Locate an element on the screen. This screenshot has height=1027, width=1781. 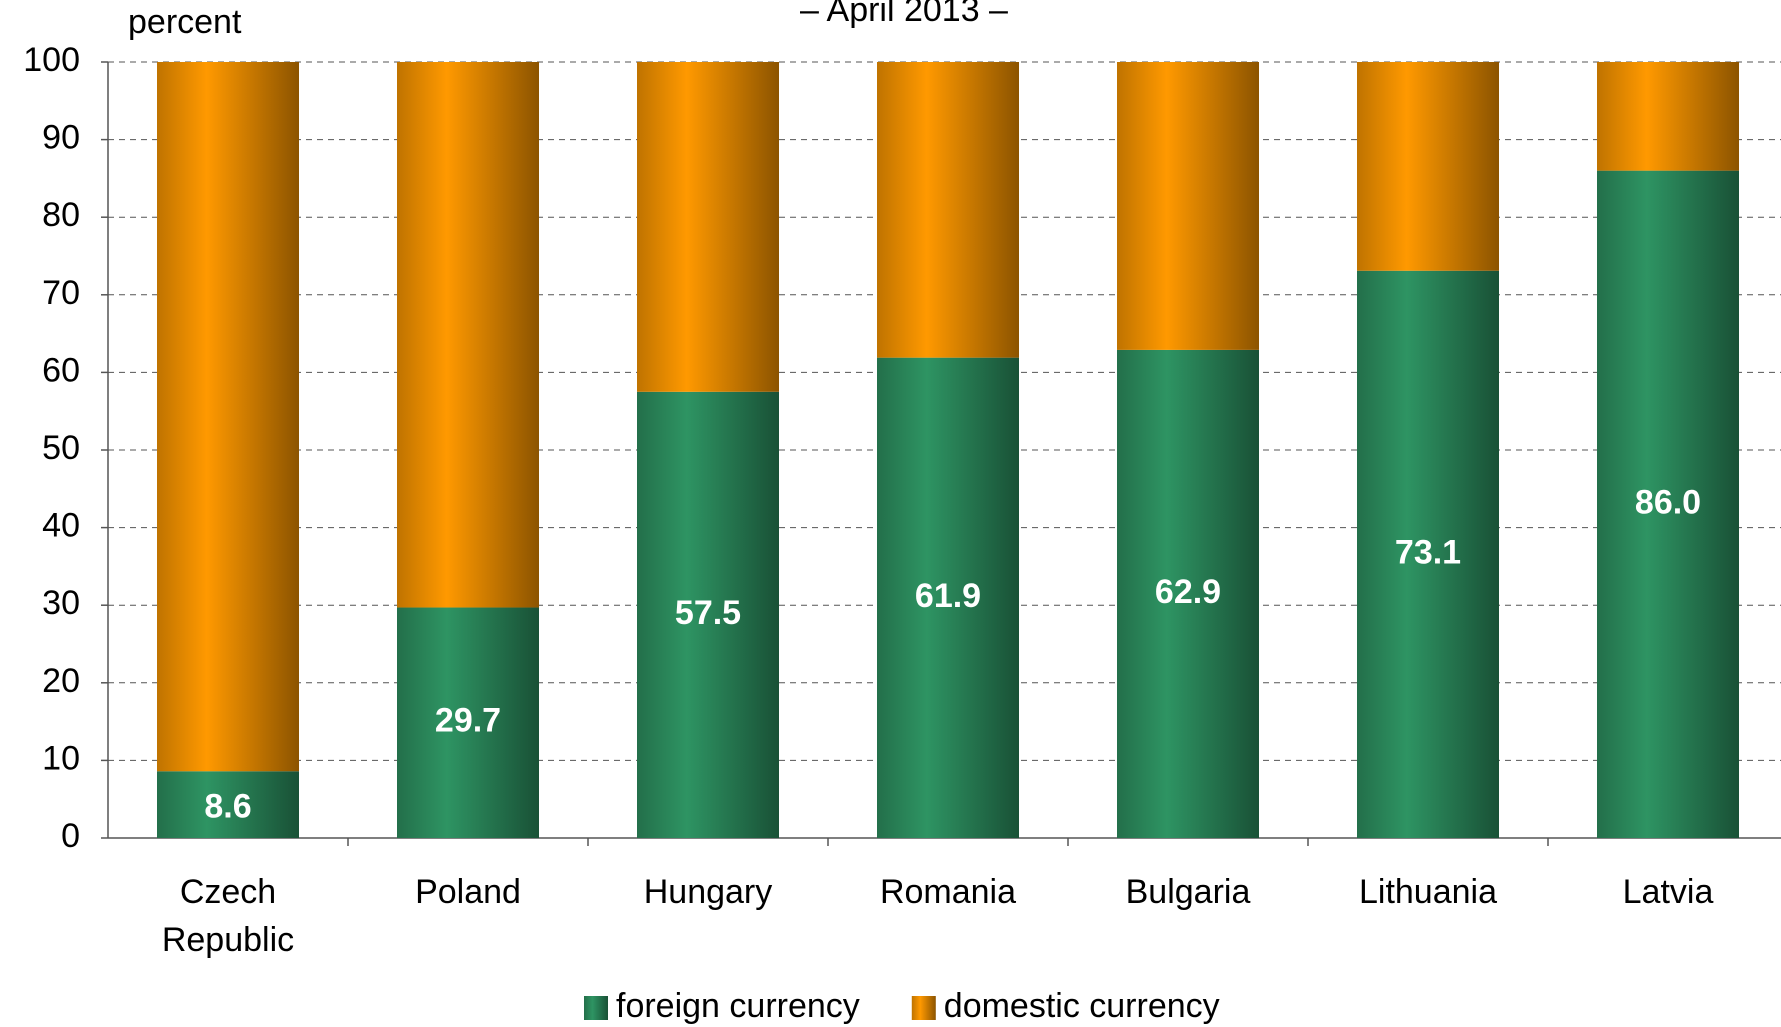
x-tick-label: Romania is located at coordinates (948, 892).